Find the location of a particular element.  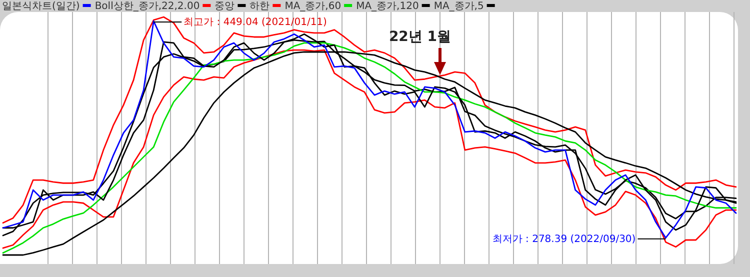

annotation: 최저가 : 278.39 (2022/09/30) is located at coordinates (564, 239).